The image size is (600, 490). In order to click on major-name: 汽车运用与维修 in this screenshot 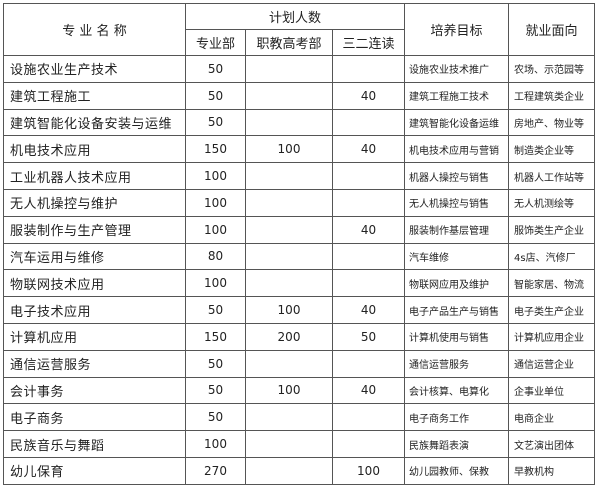, I will do `click(94, 256)`.